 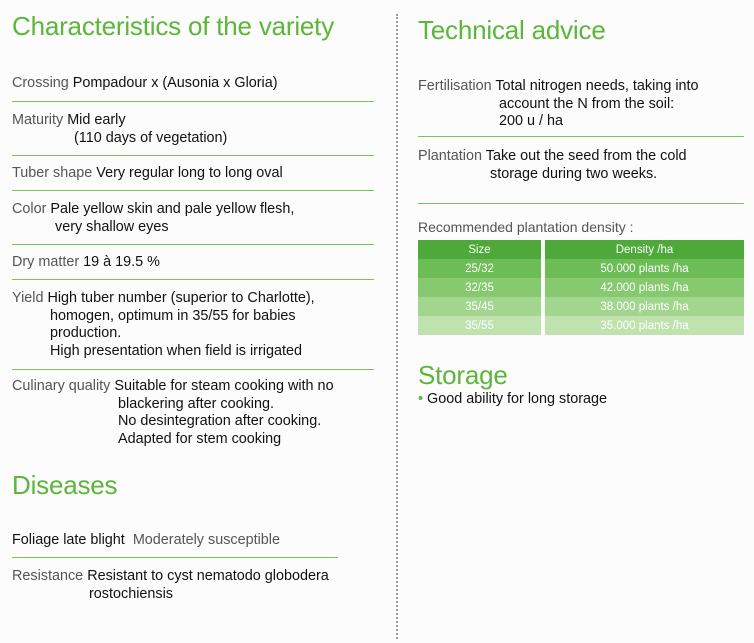 I want to click on fertilisation-value-2: account the N from the soil:, so click(x=587, y=103).